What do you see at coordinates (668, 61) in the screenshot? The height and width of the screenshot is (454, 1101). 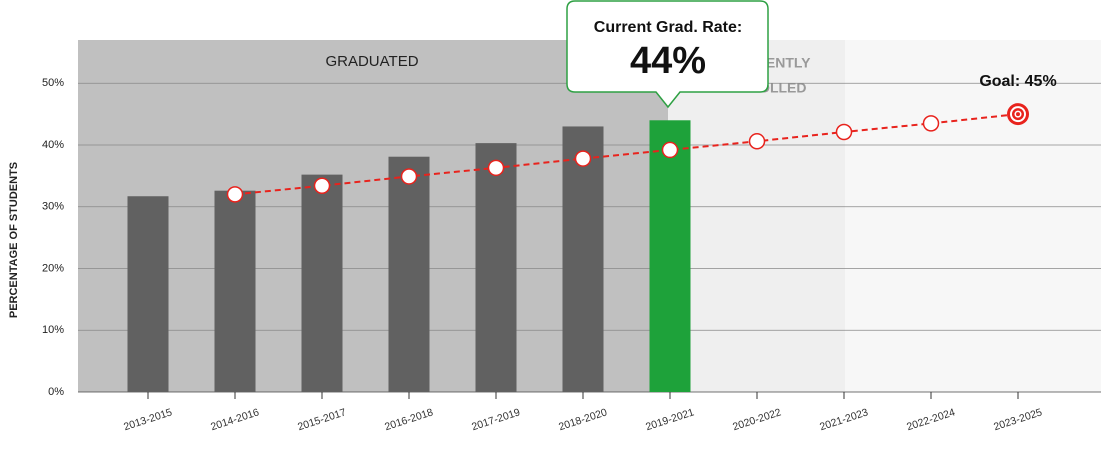 I see `callout-value: 44%` at bounding box center [668, 61].